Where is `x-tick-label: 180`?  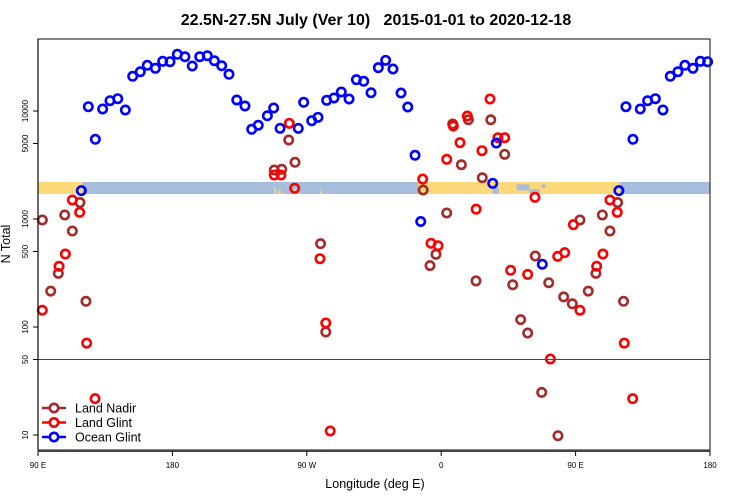 x-tick-label: 180 is located at coordinates (710, 465).